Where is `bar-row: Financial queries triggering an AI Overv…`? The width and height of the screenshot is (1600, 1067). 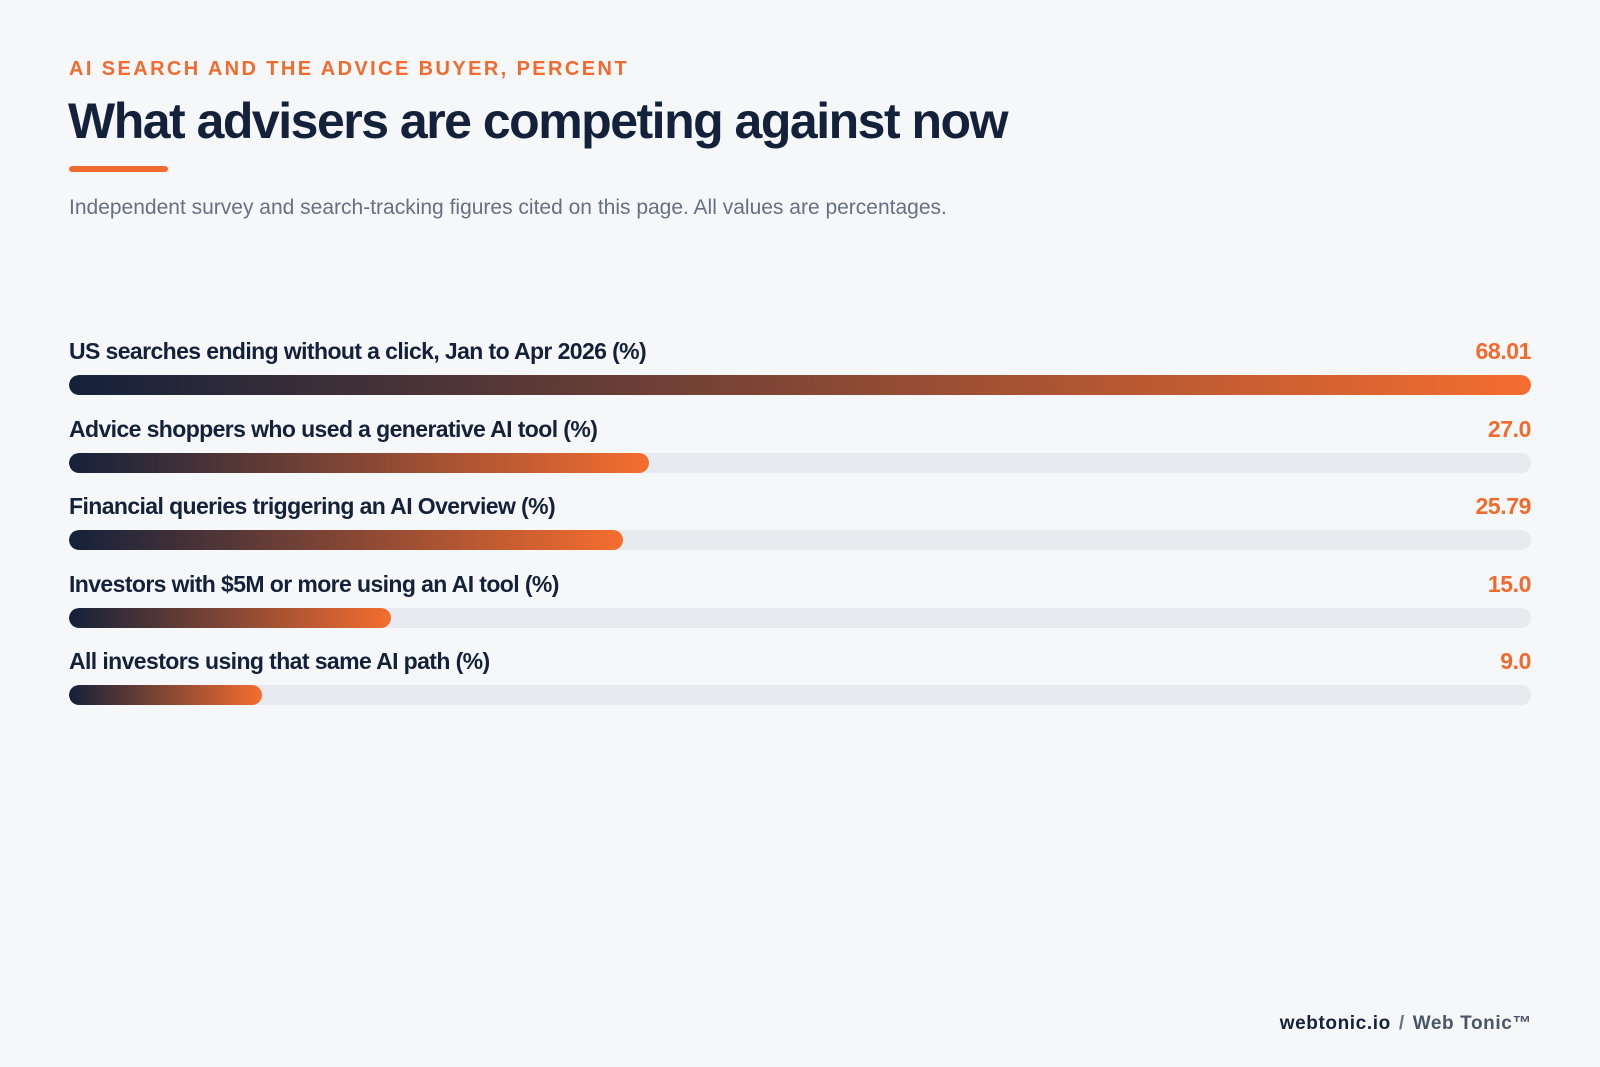 bar-row: Financial queries triggering an AI Overv… is located at coordinates (800, 531).